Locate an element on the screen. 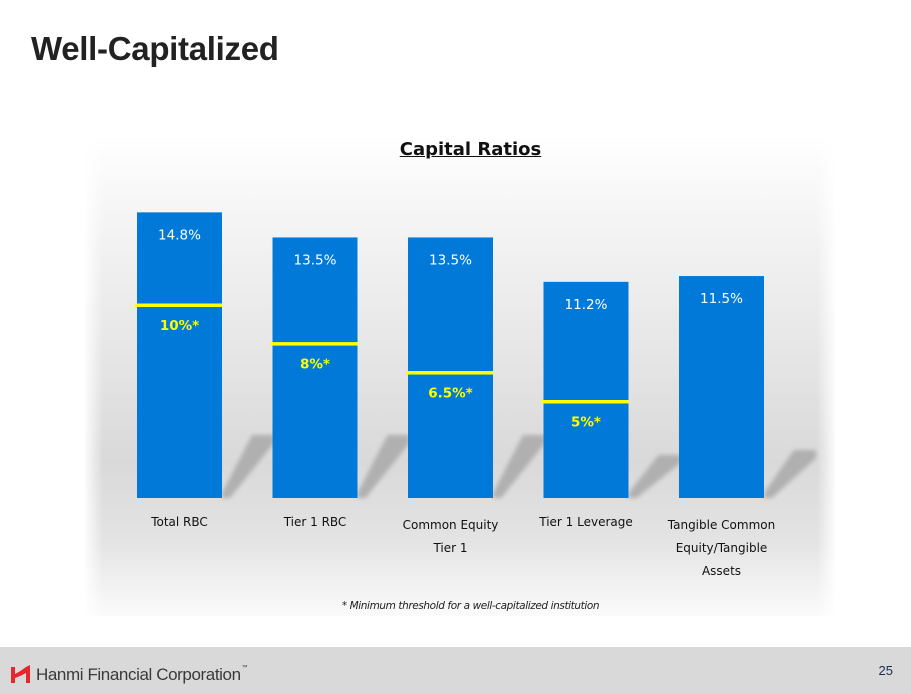 This screenshot has width=911, height=694. panel-fade-right is located at coordinates (826, 376).